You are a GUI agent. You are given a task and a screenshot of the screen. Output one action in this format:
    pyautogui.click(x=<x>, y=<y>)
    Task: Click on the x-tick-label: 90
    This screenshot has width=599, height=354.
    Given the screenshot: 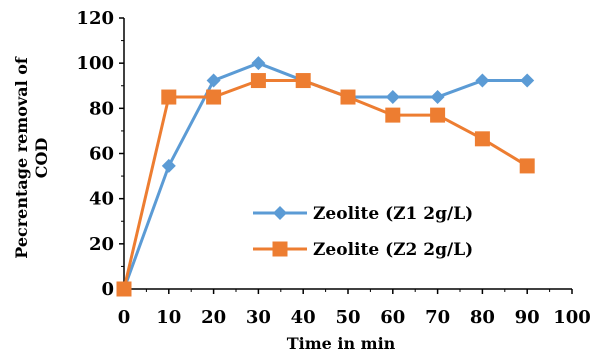 What is the action you would take?
    pyautogui.click(x=527, y=317)
    